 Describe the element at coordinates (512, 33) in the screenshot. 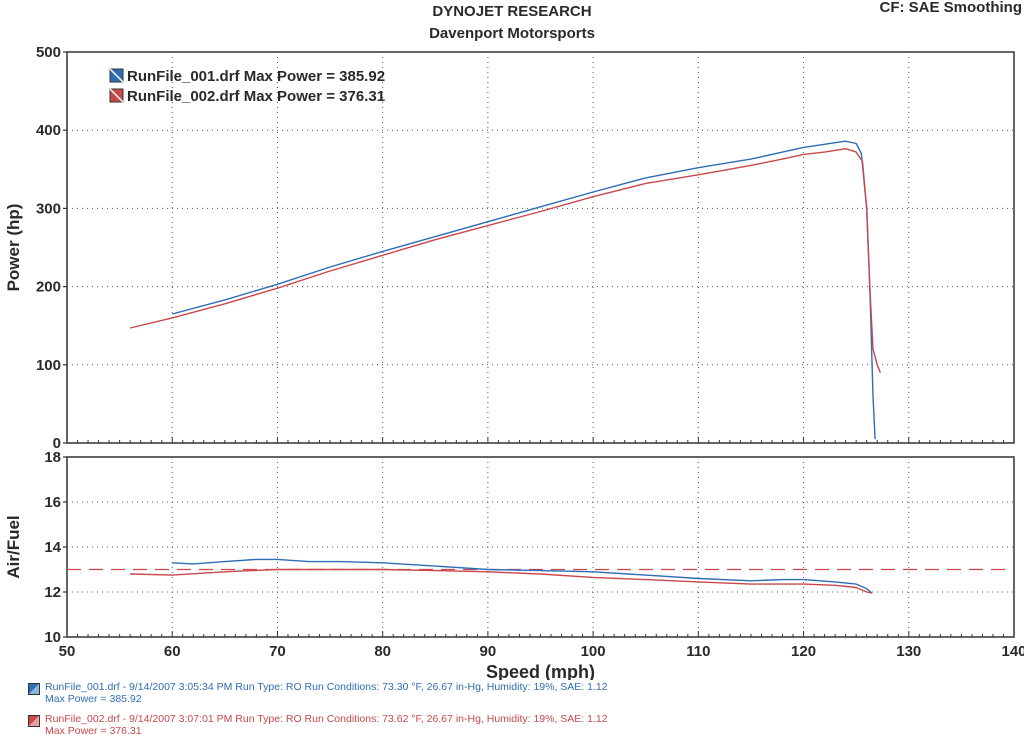

I see `chart-subtitle: Davenport Motorsports` at that location.